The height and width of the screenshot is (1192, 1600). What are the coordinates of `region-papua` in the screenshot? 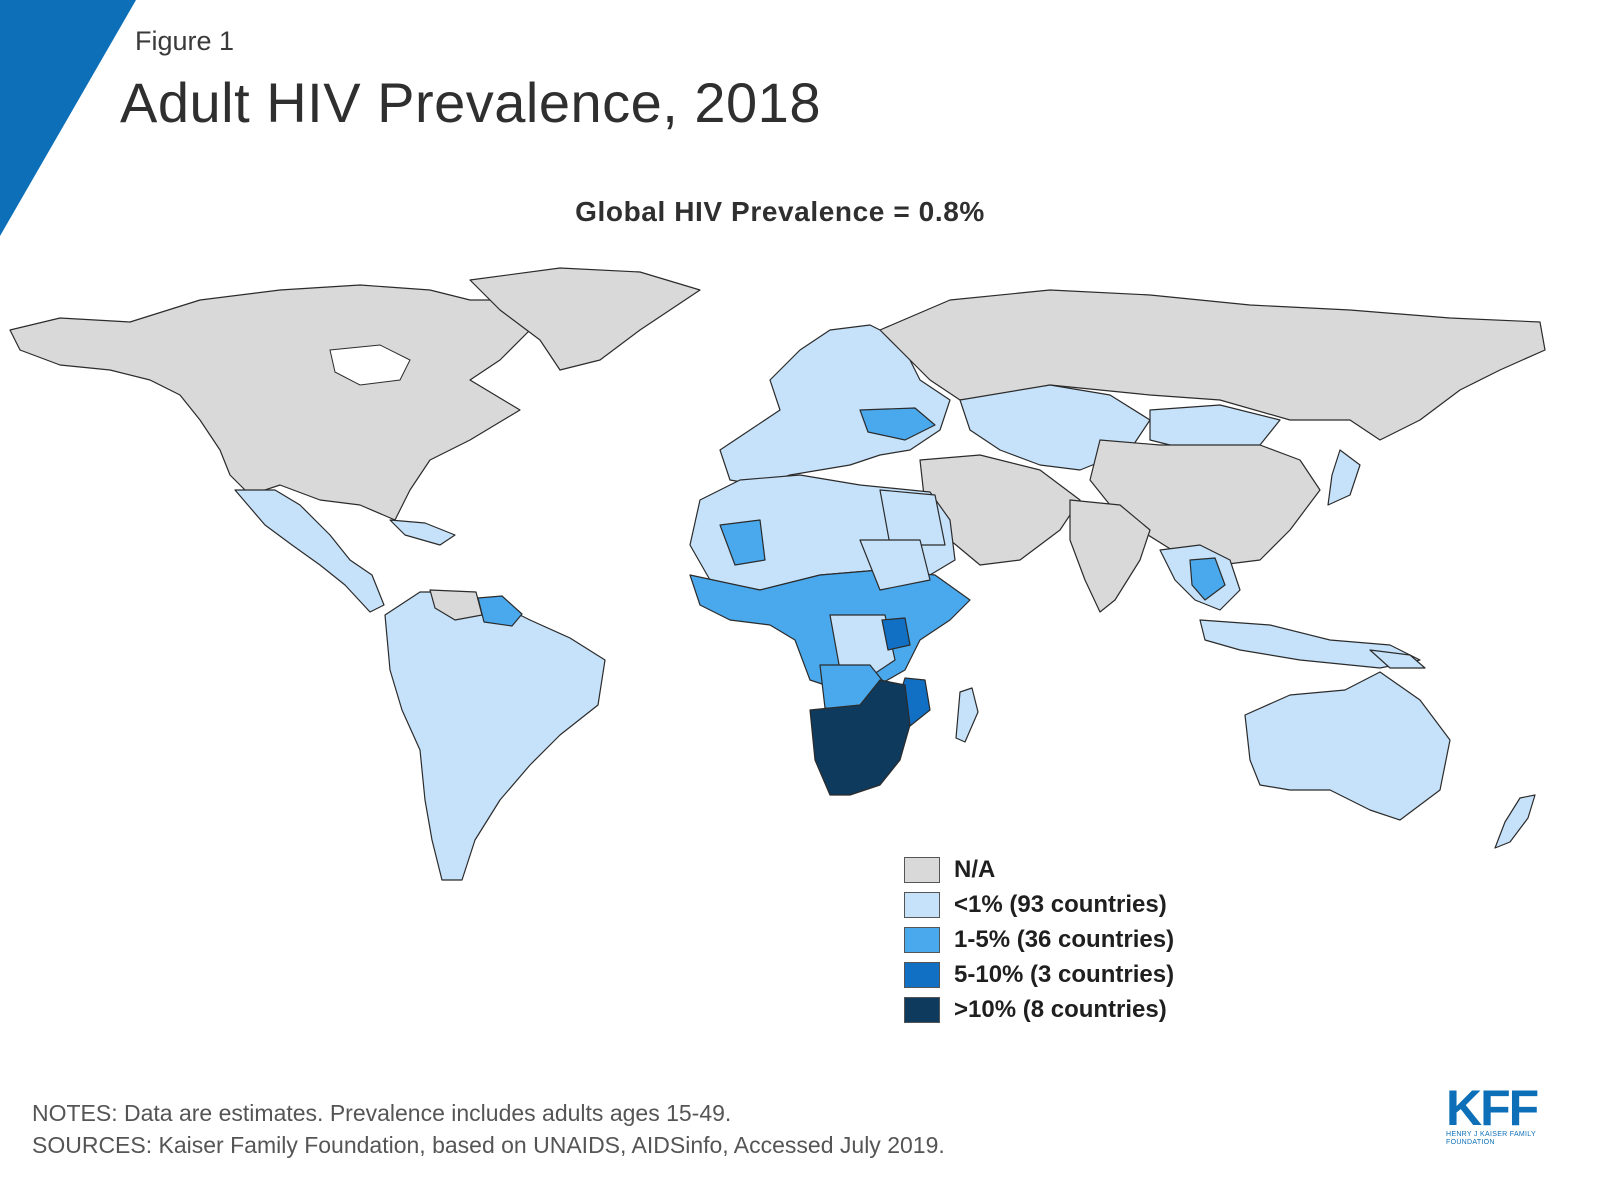 It's located at (1397, 659).